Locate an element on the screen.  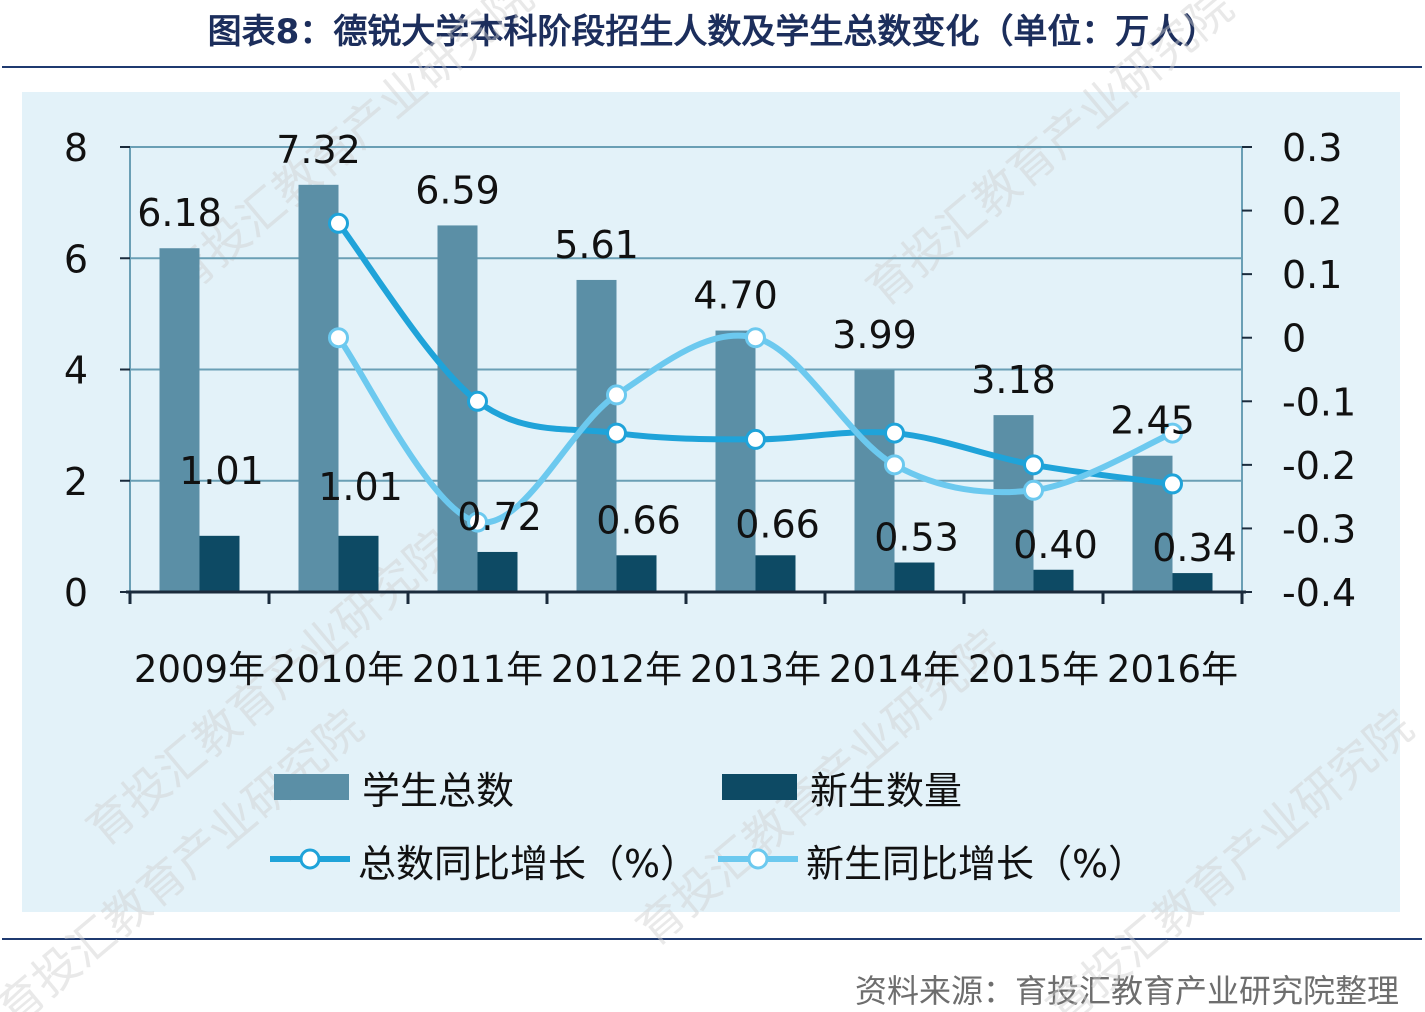
legend-label: 总数同比增长（%） is located at coordinates (528, 864).